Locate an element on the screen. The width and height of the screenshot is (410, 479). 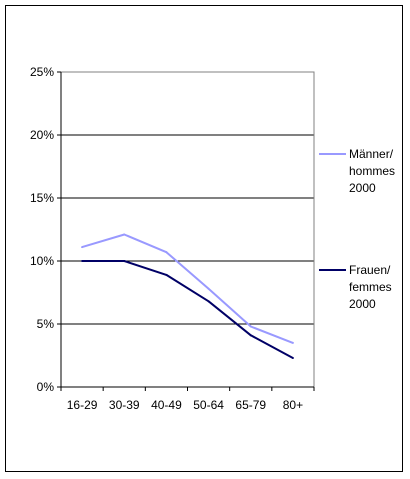
x-tick-label: 40-49 is located at coordinates (166, 405).